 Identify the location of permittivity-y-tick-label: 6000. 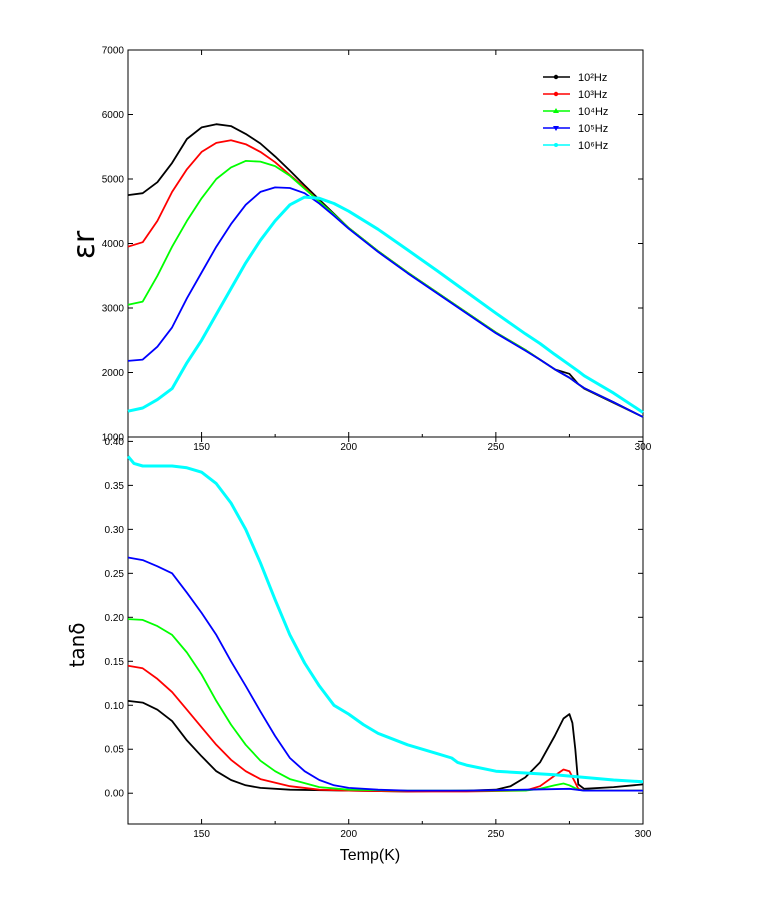
(113, 115).